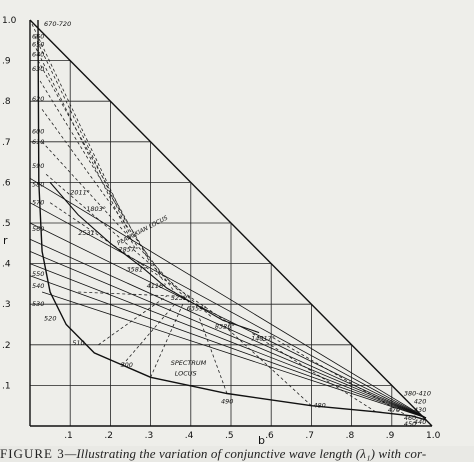 This screenshot has height=462, width=474. Describe the element at coordinates (189, 436) in the screenshot. I see `x-tick-label: .4` at that location.